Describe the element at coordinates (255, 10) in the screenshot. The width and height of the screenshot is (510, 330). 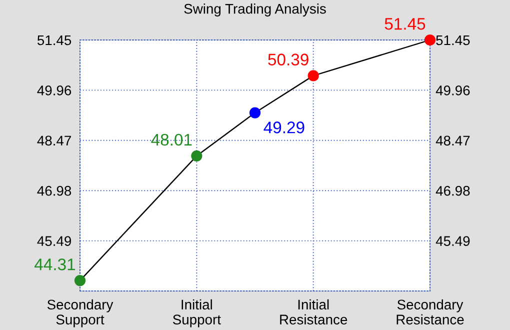
I see `chart-title: Swing Trading Analysis` at that location.